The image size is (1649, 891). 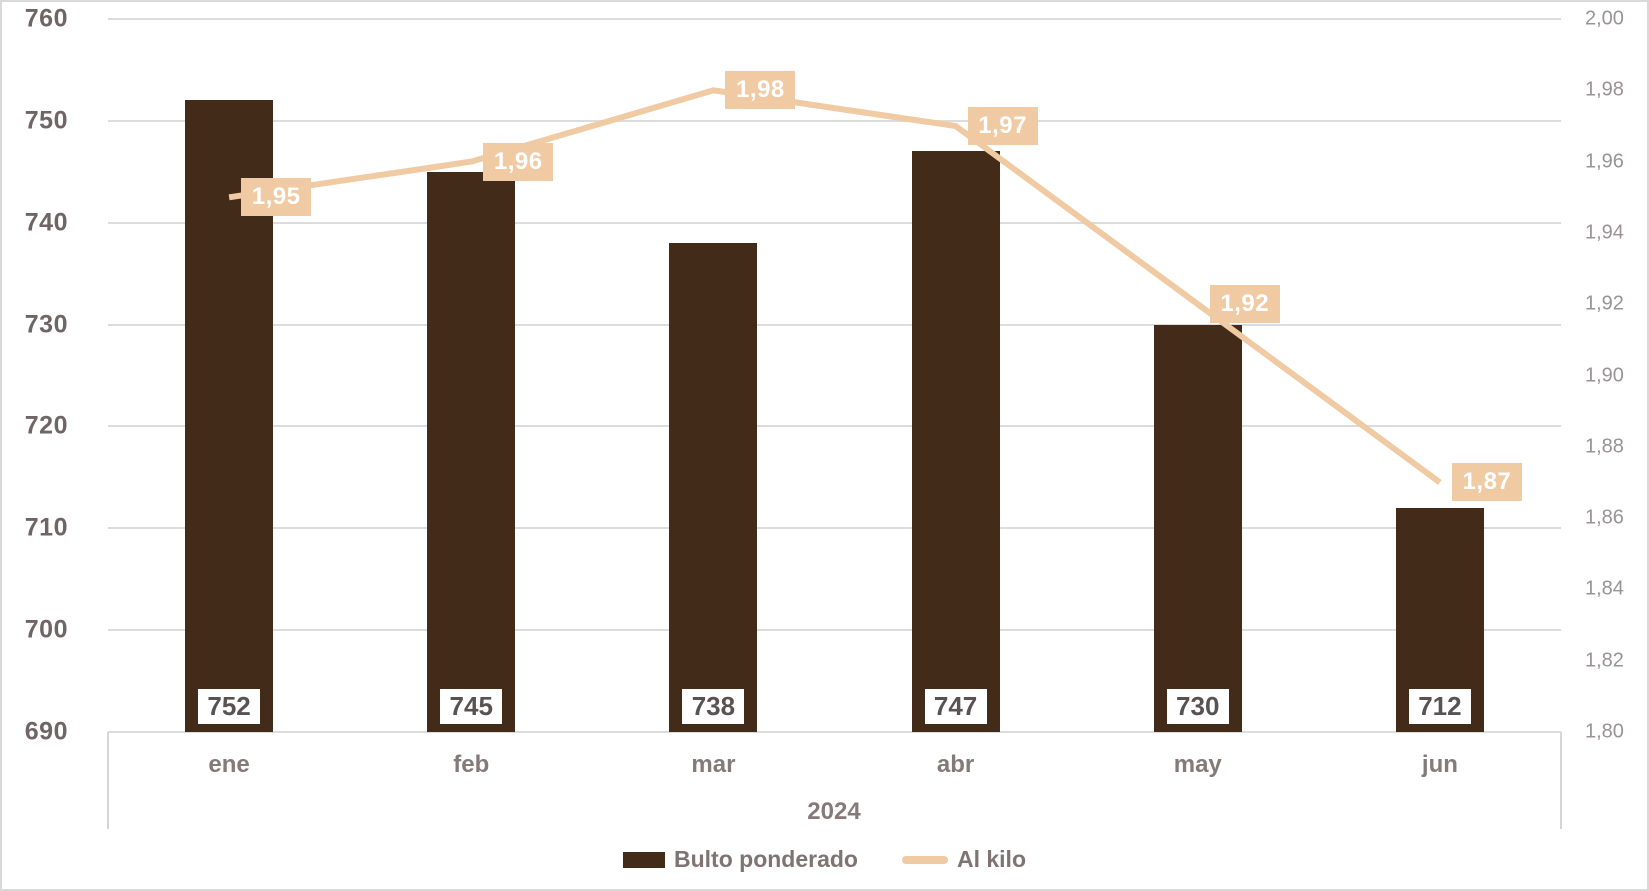 What do you see at coordinates (955, 441) in the screenshot?
I see `bar-abr` at bounding box center [955, 441].